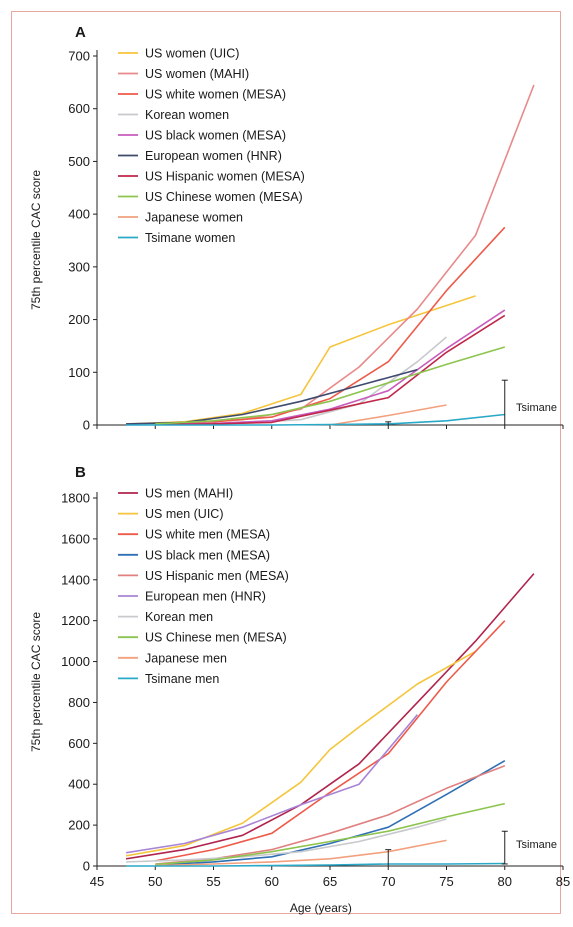 This screenshot has height=927, width=573. I want to click on series-line-us-black-women-mesa, so click(330, 367).